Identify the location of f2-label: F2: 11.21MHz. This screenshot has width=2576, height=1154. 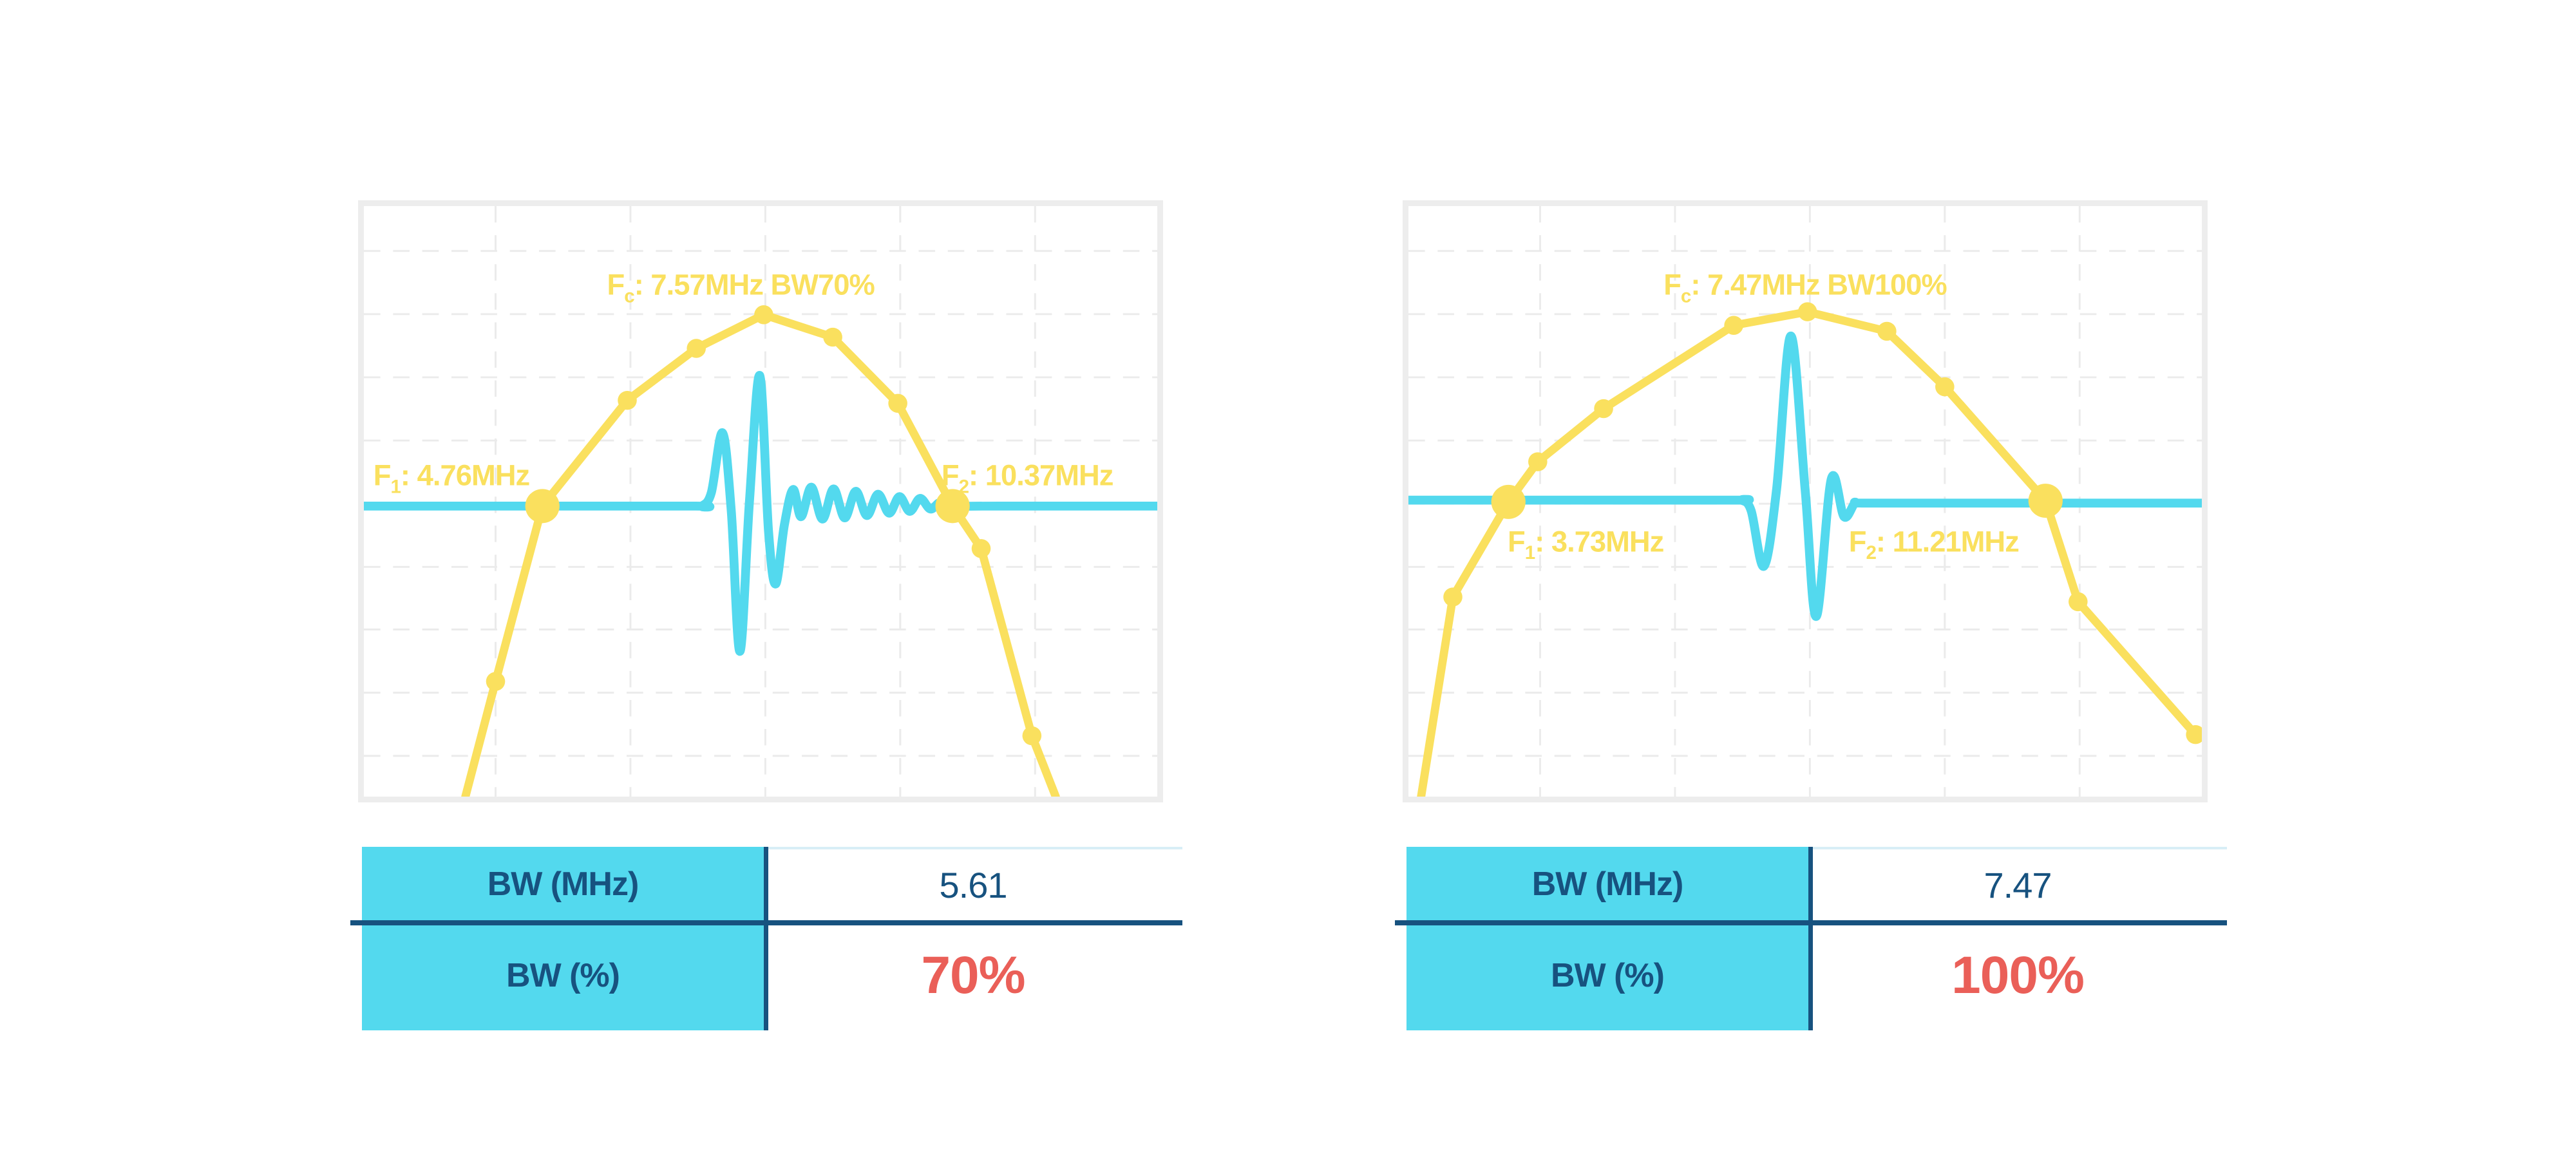
(1934, 544).